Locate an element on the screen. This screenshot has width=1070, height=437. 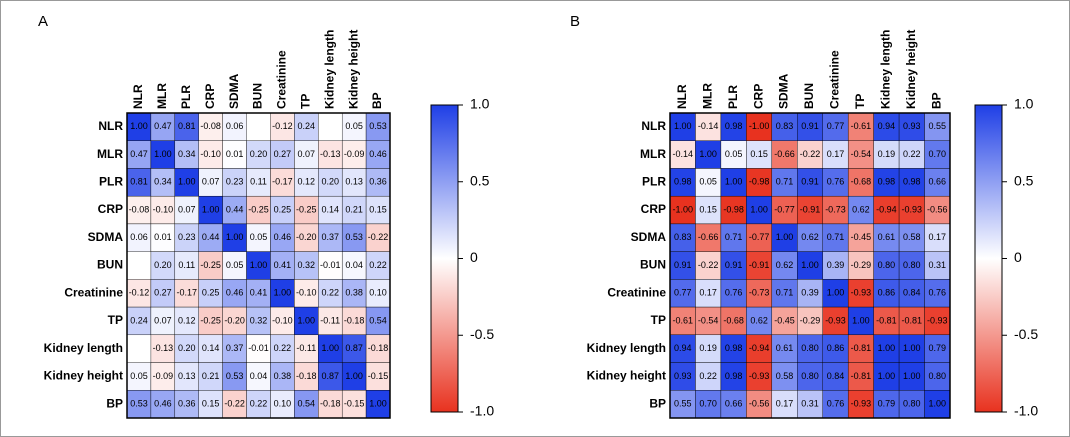
cell-value: -0.14 is located at coordinates (682, 154).